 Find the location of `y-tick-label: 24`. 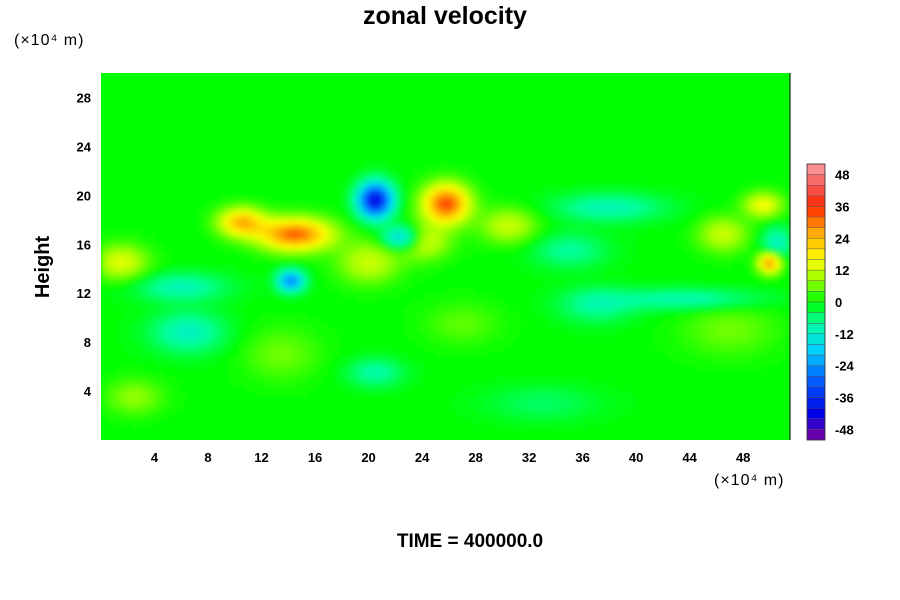

y-tick-label: 24 is located at coordinates (84, 146).